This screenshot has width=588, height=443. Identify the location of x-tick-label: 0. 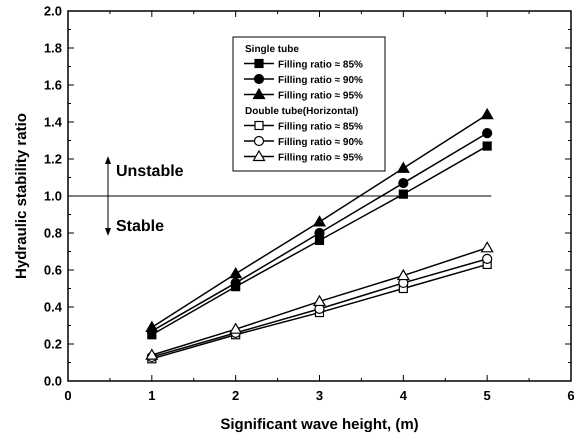
(68, 395).